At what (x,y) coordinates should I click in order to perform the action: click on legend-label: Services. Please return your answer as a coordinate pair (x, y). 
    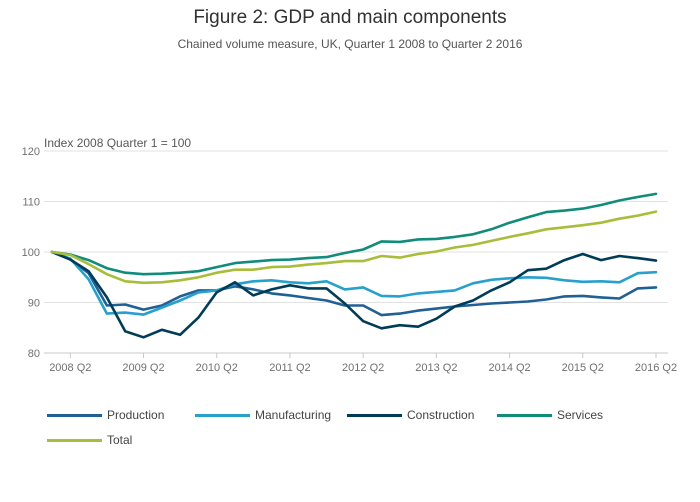
    Looking at the image, I should click on (580, 415).